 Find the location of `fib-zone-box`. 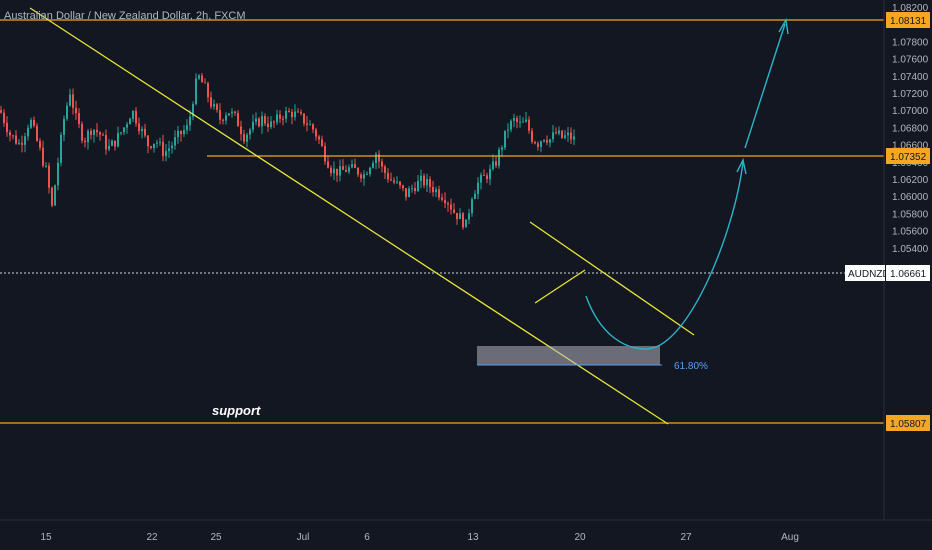

fib-zone-box is located at coordinates (568, 355).